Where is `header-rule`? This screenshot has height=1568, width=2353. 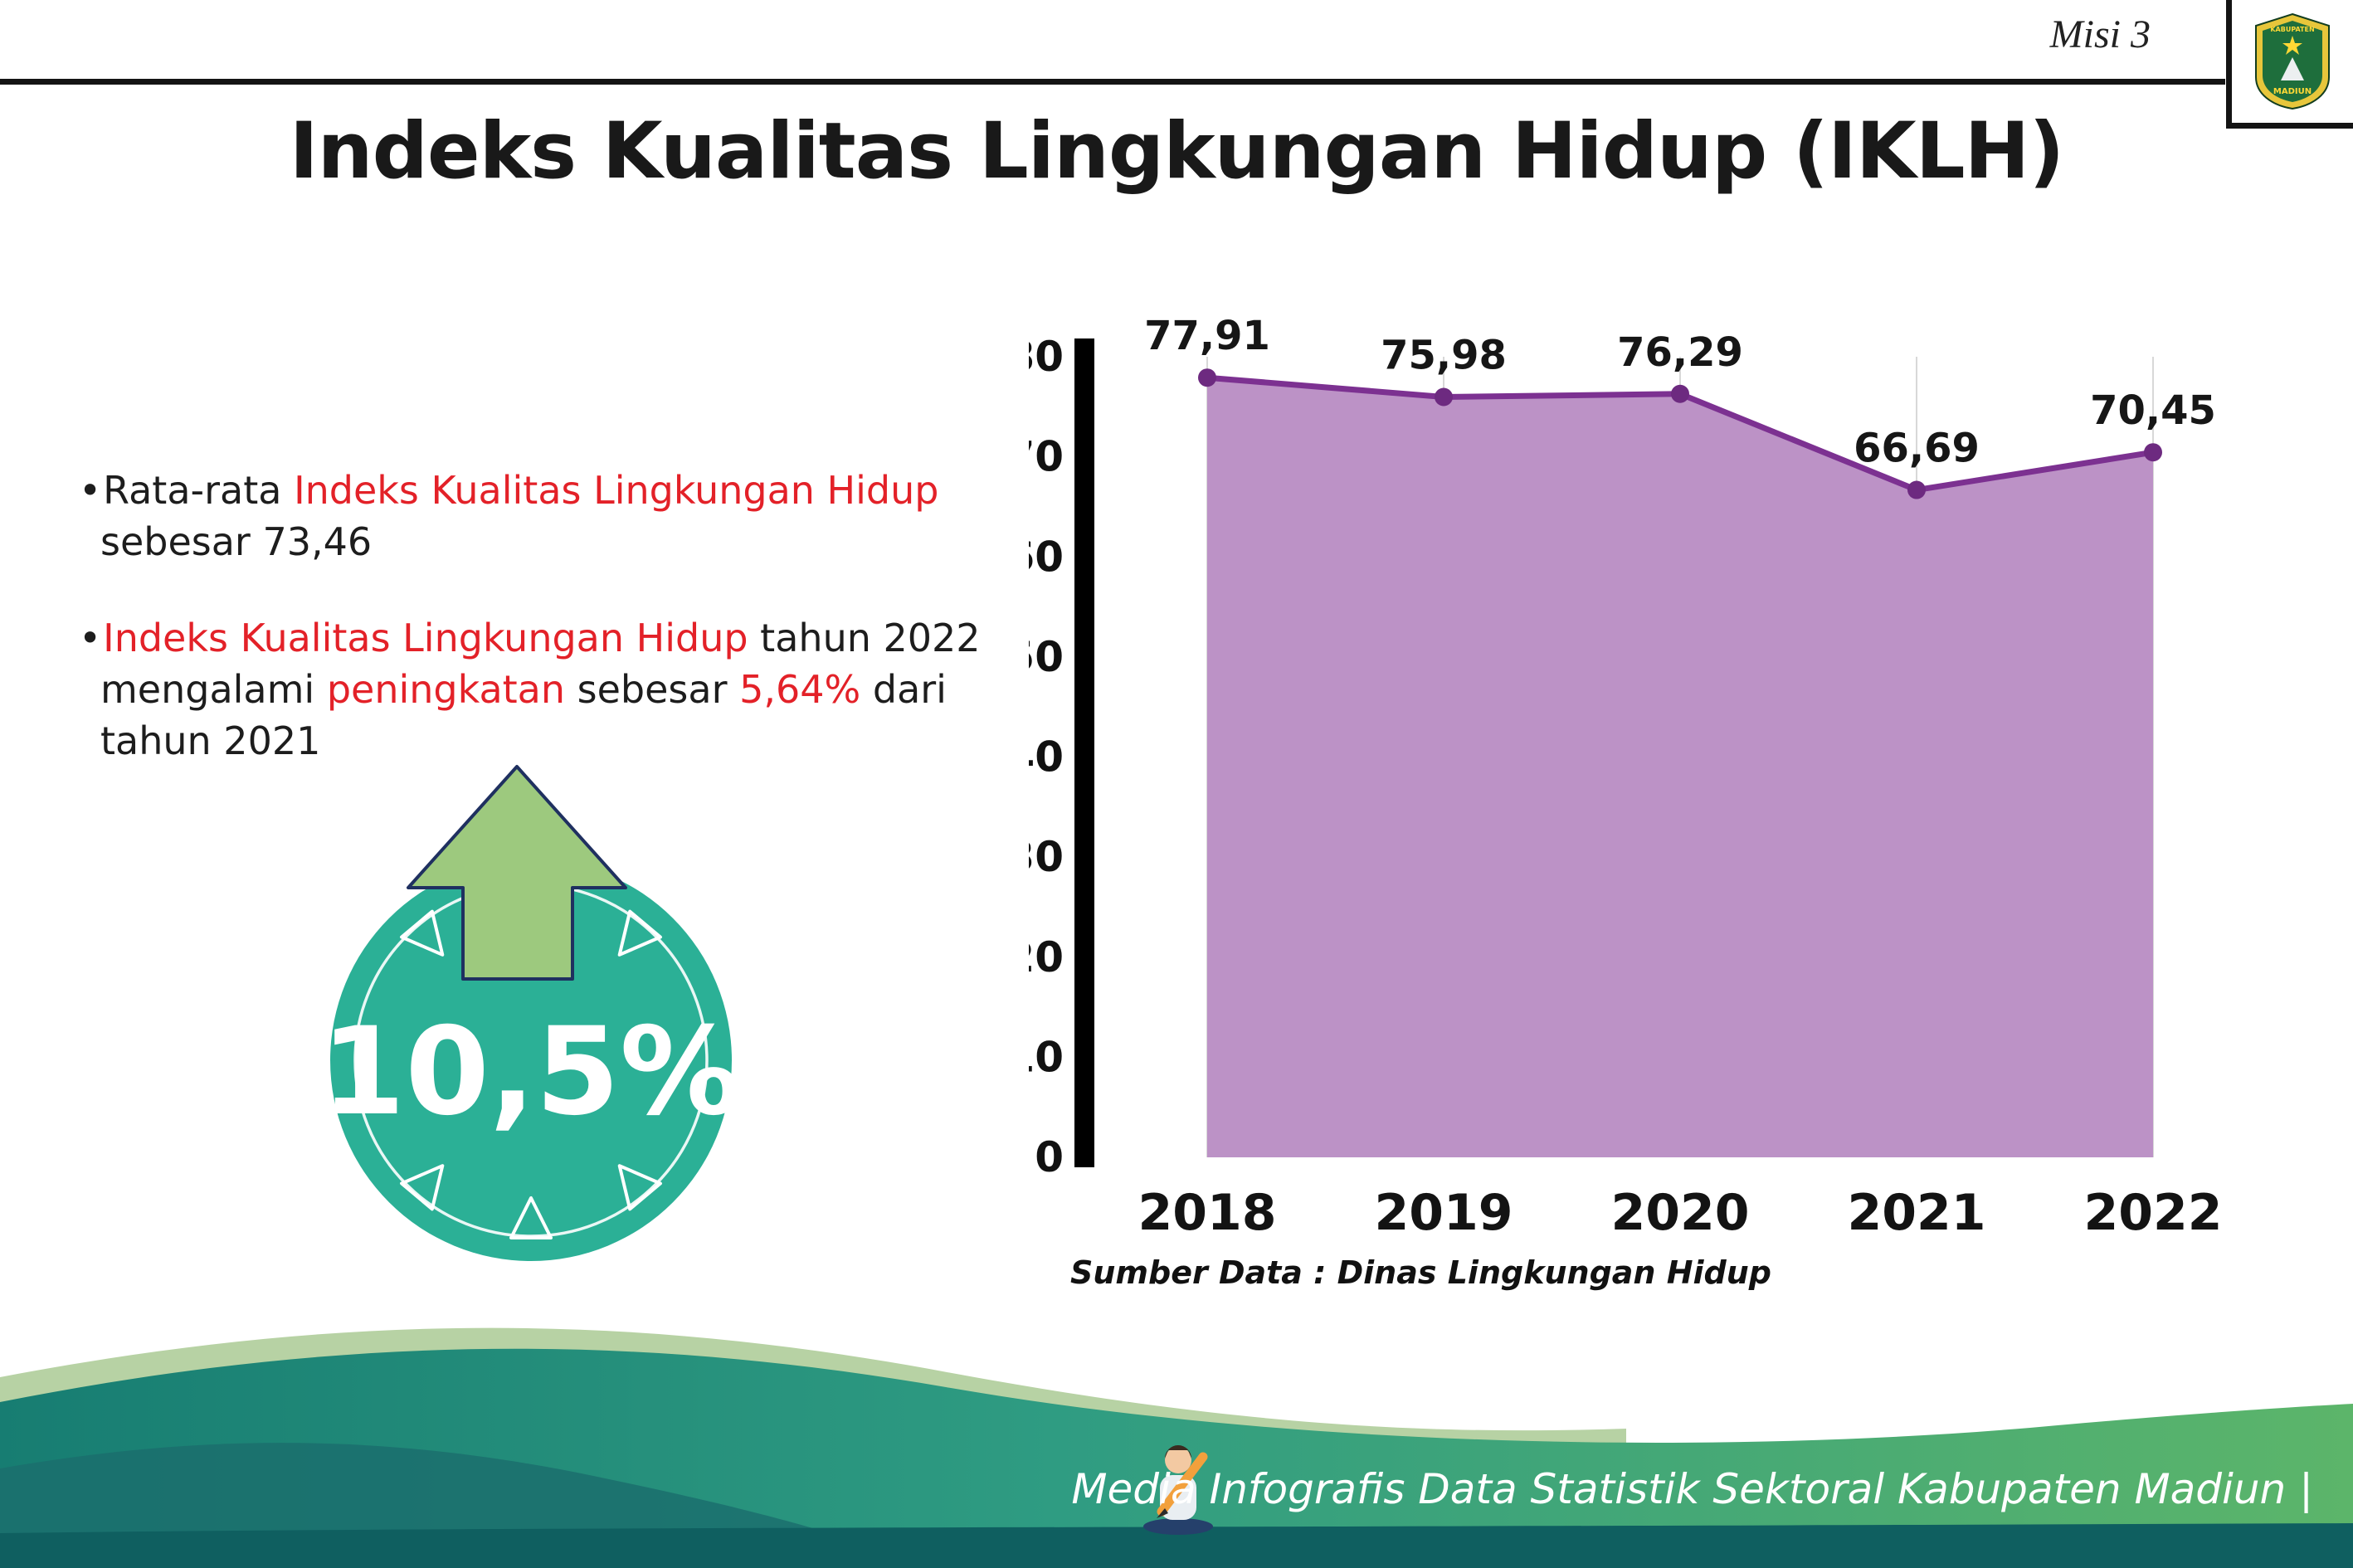 header-rule is located at coordinates (1112, 82).